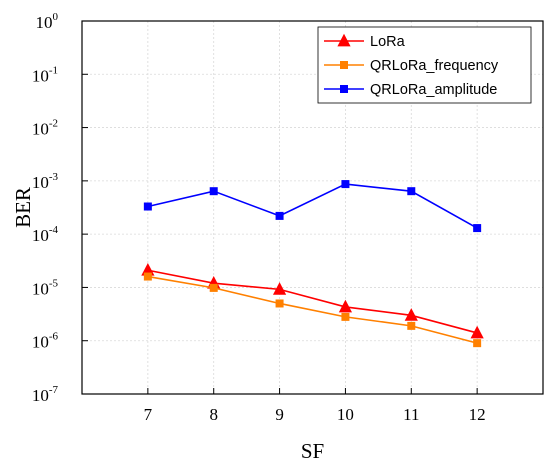  Describe the element at coordinates (345, 414) in the screenshot. I see `x-tick-label: 10` at that location.